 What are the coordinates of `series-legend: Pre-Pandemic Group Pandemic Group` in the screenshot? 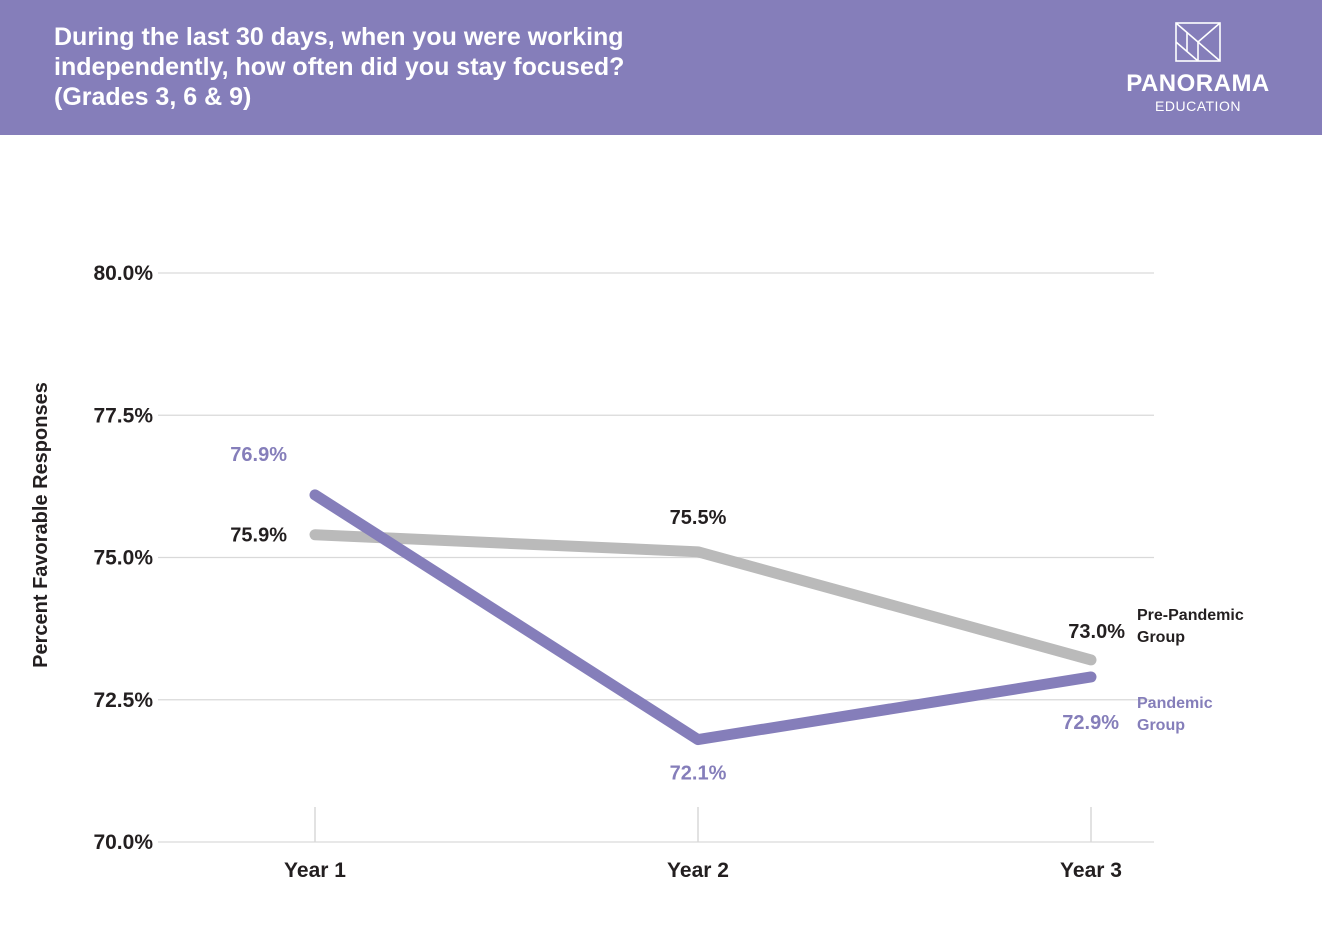 It's located at (1190, 670).